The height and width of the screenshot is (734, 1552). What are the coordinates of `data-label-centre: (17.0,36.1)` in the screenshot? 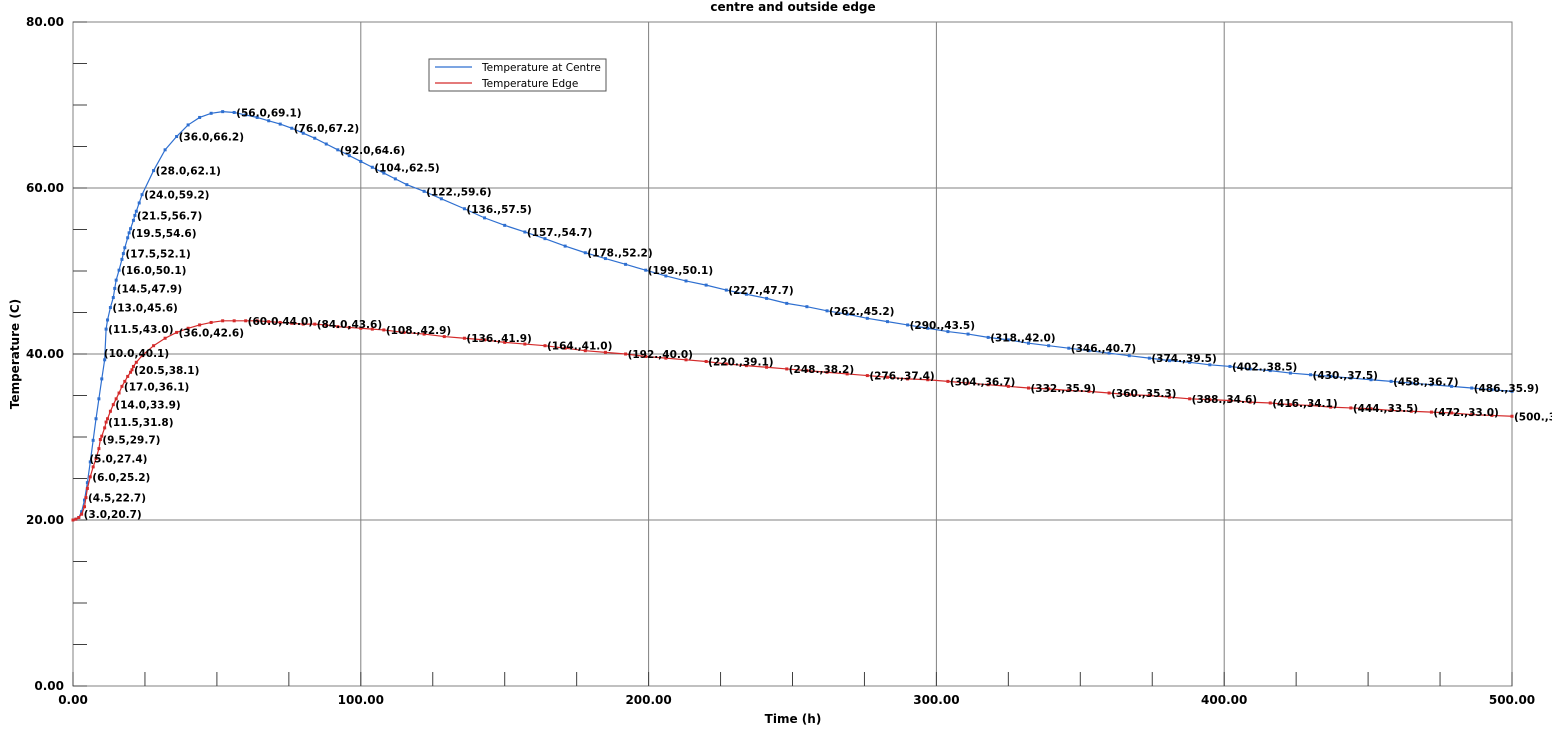 It's located at (156, 387).